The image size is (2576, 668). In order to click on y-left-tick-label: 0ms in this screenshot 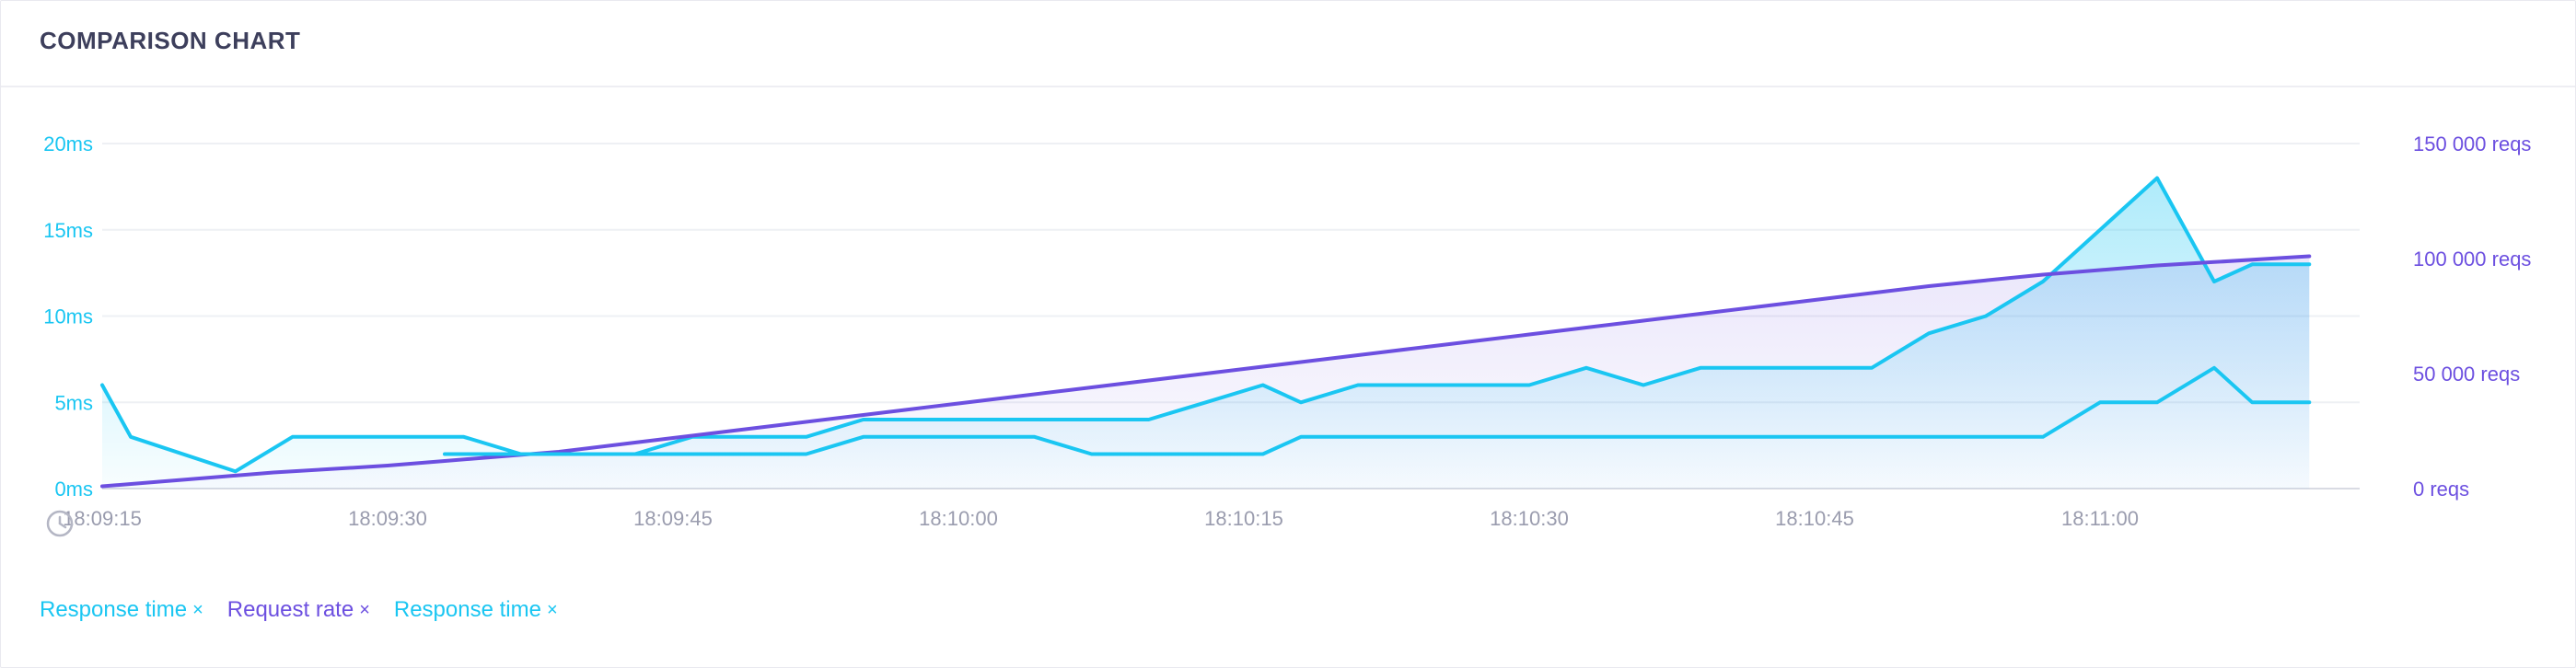, I will do `click(73, 489)`.